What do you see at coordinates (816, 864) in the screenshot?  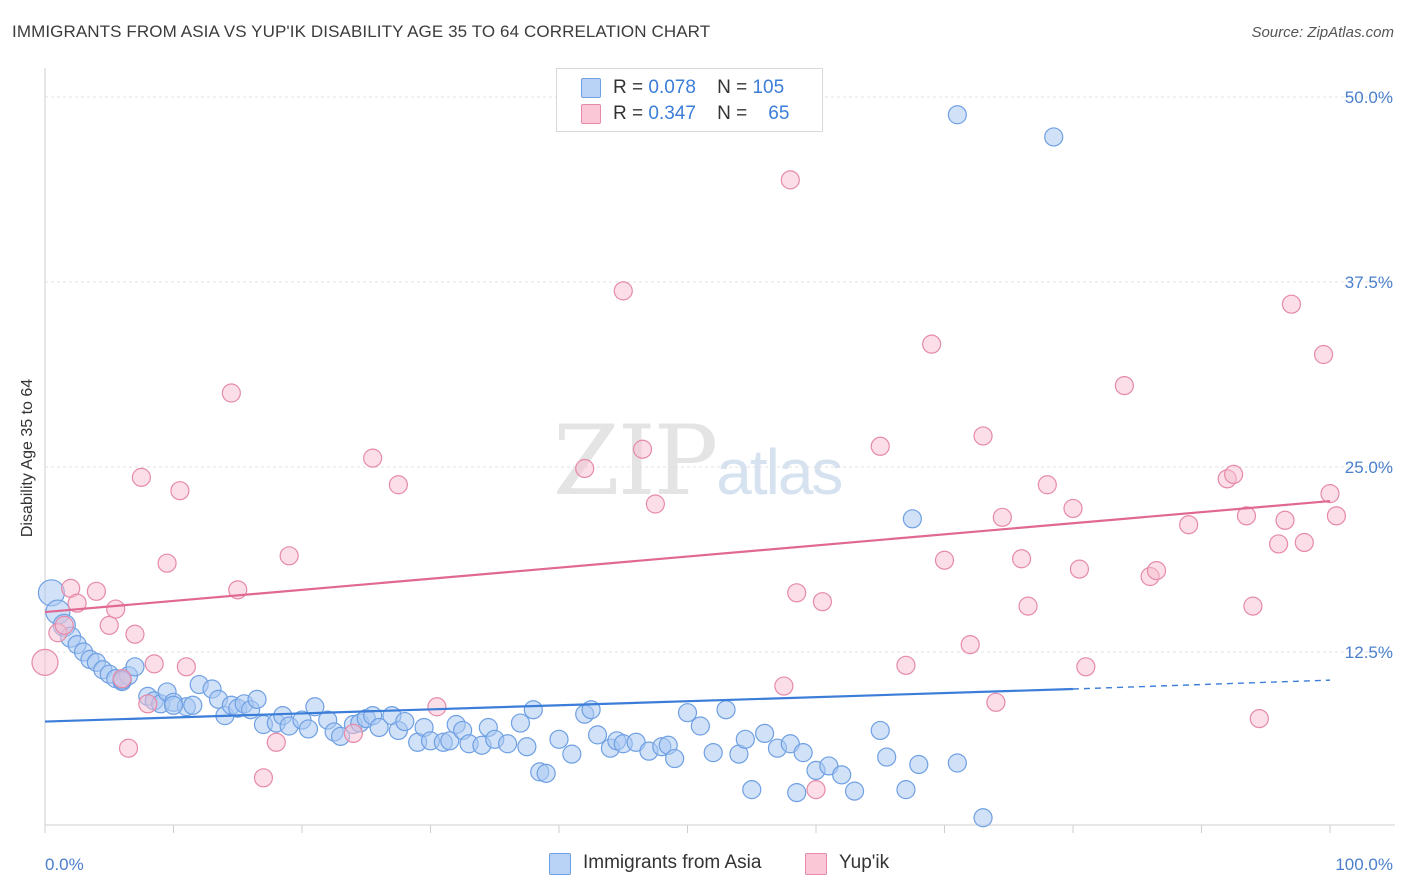 I see `bottom-legend-swatch-yupik` at bounding box center [816, 864].